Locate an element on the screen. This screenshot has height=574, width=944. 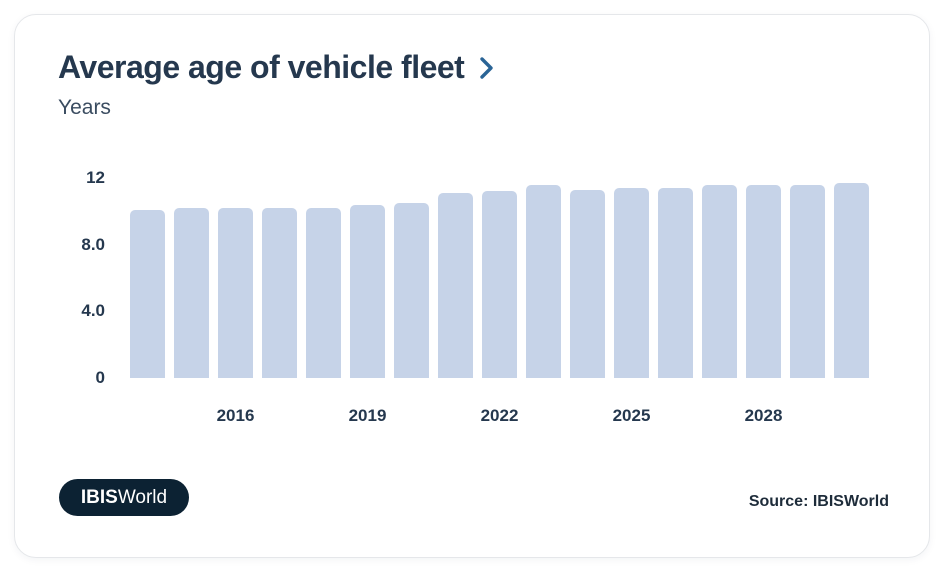
y-tick-4.0: 4.0 is located at coordinates (93, 311).